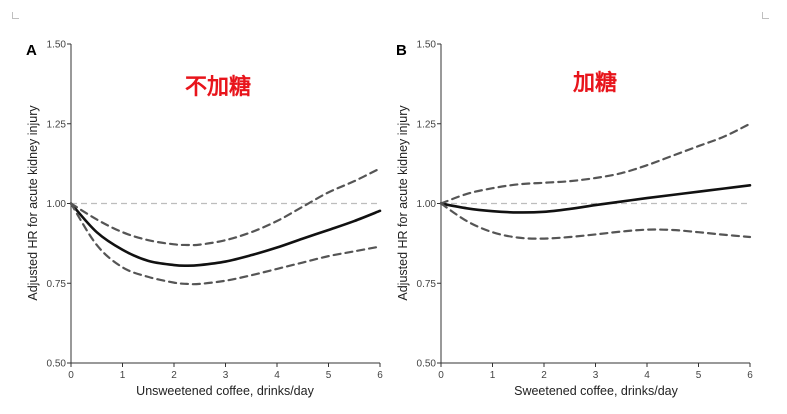 This screenshot has height=414, width=787. Describe the element at coordinates (15, 15) in the screenshot. I see `corner-mark-left` at that location.